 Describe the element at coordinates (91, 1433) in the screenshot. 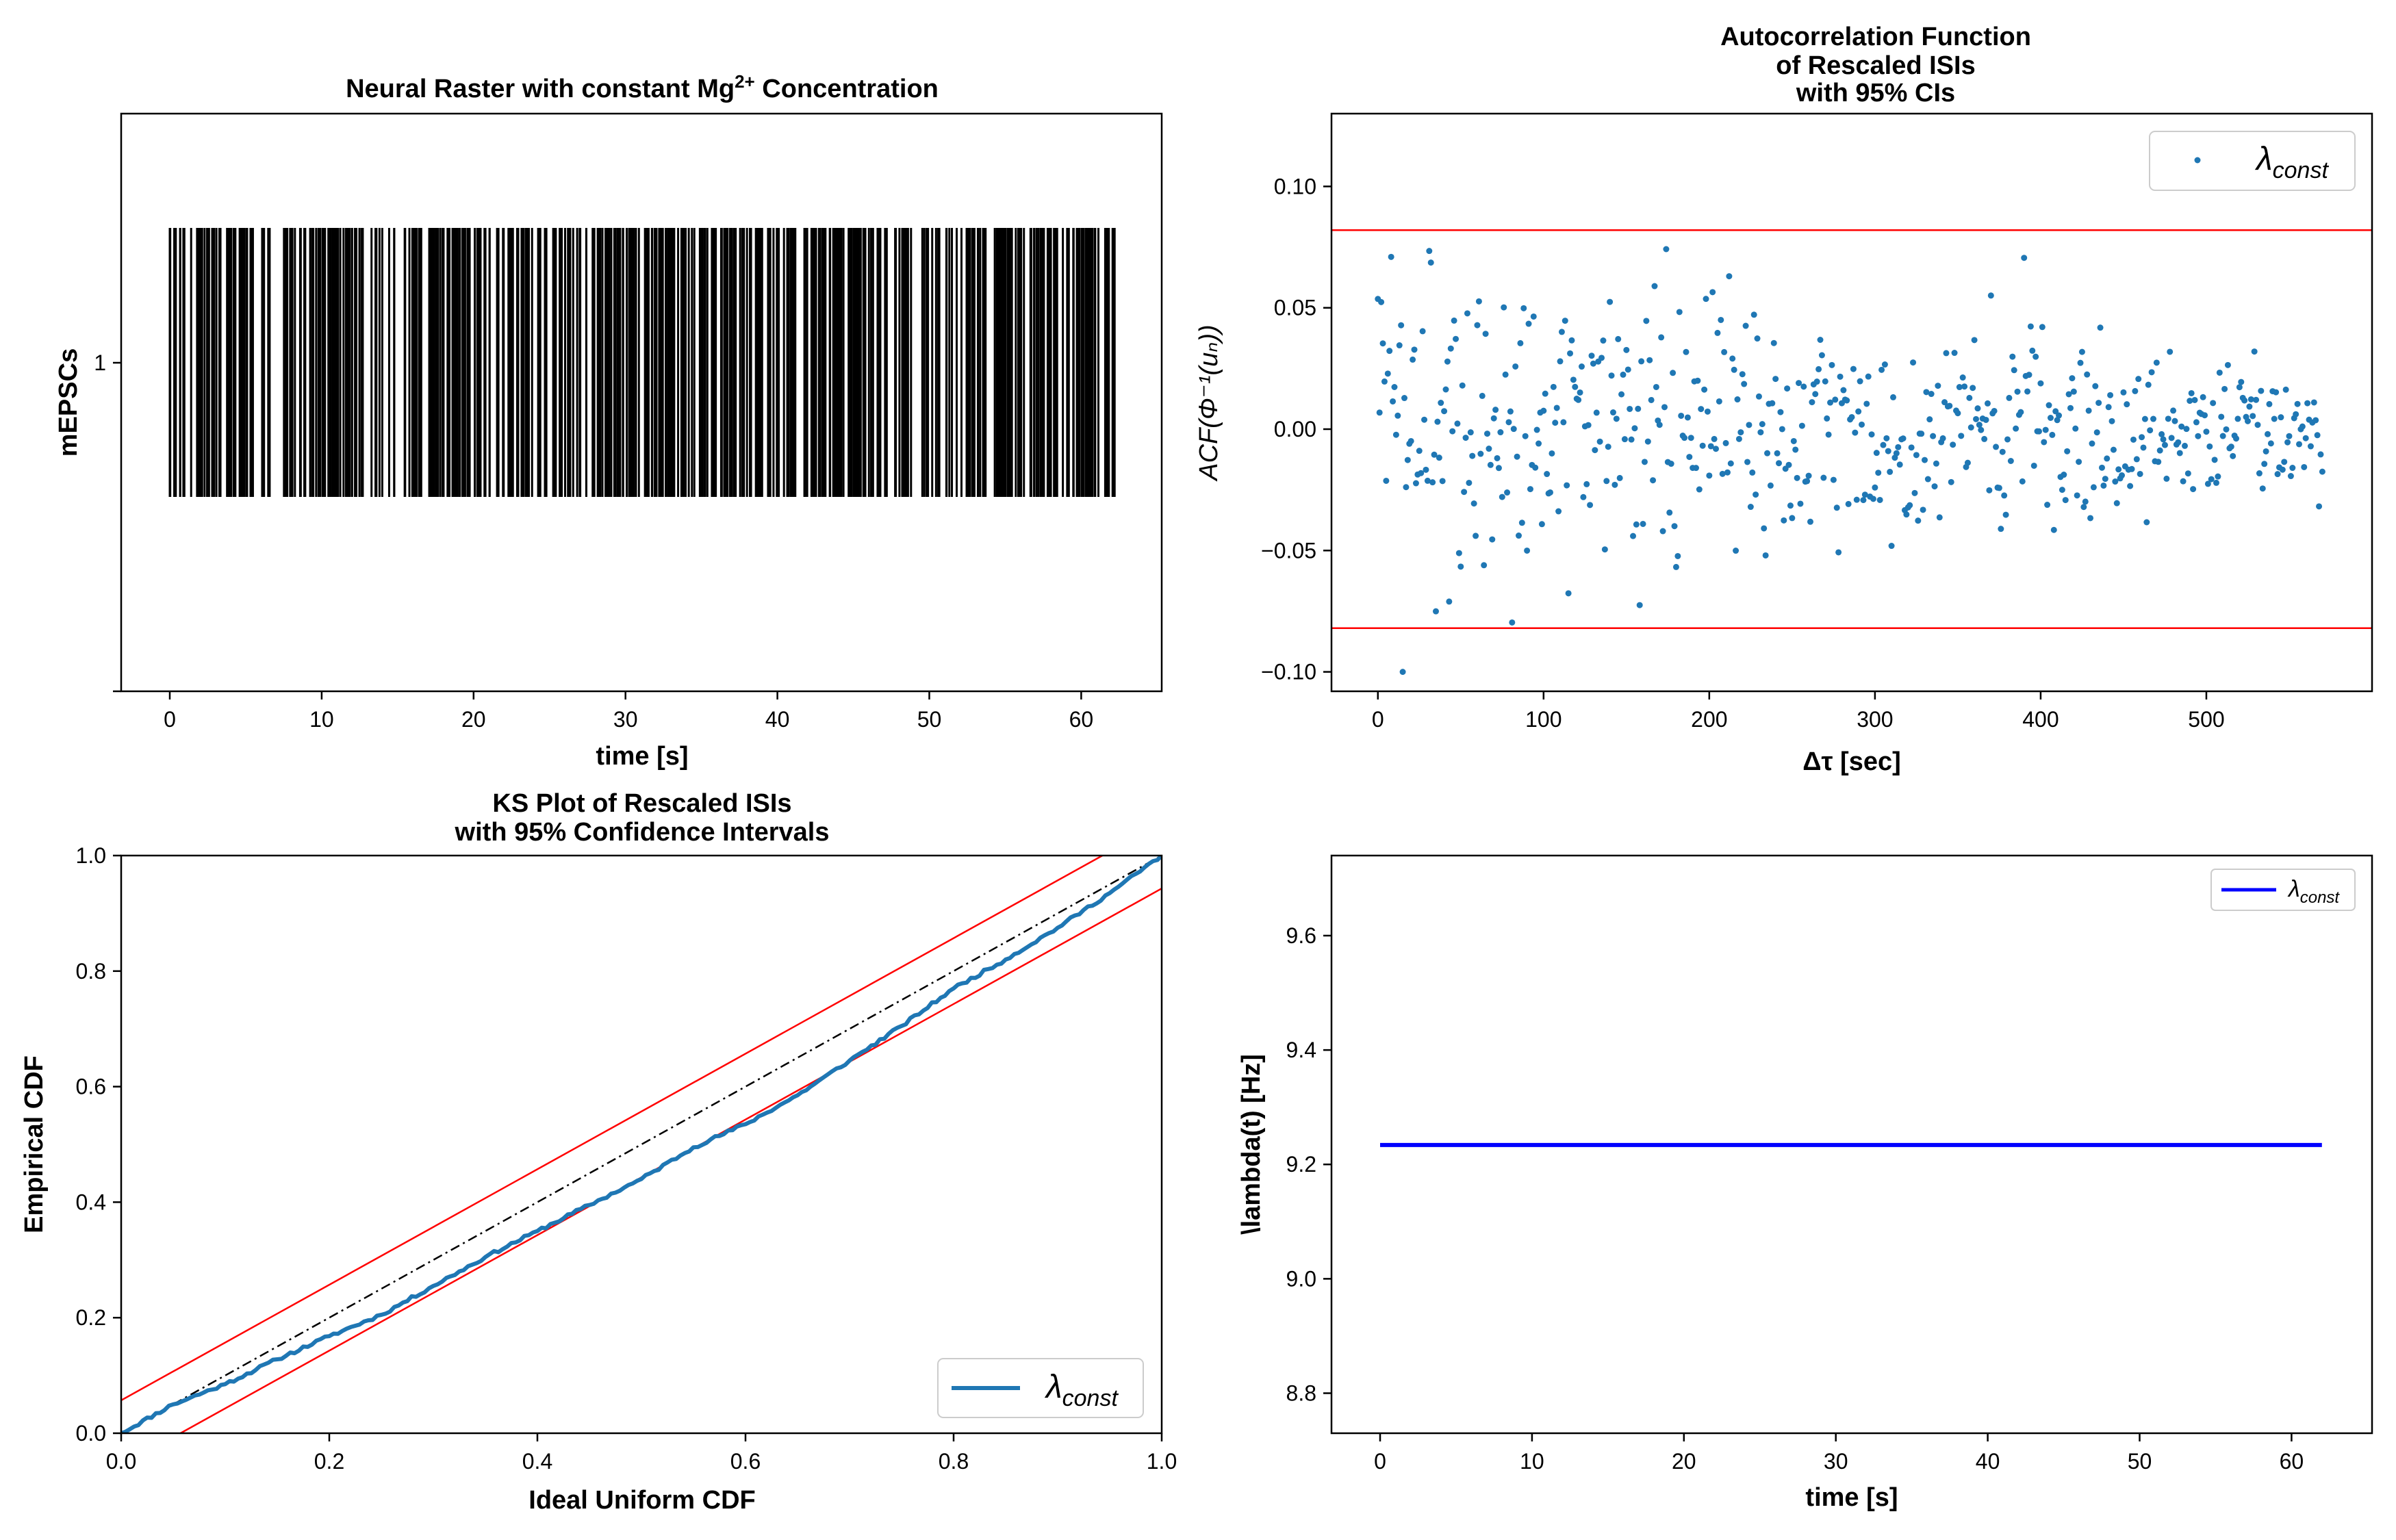

I see `ks-y-tick-label: 0.0` at that location.